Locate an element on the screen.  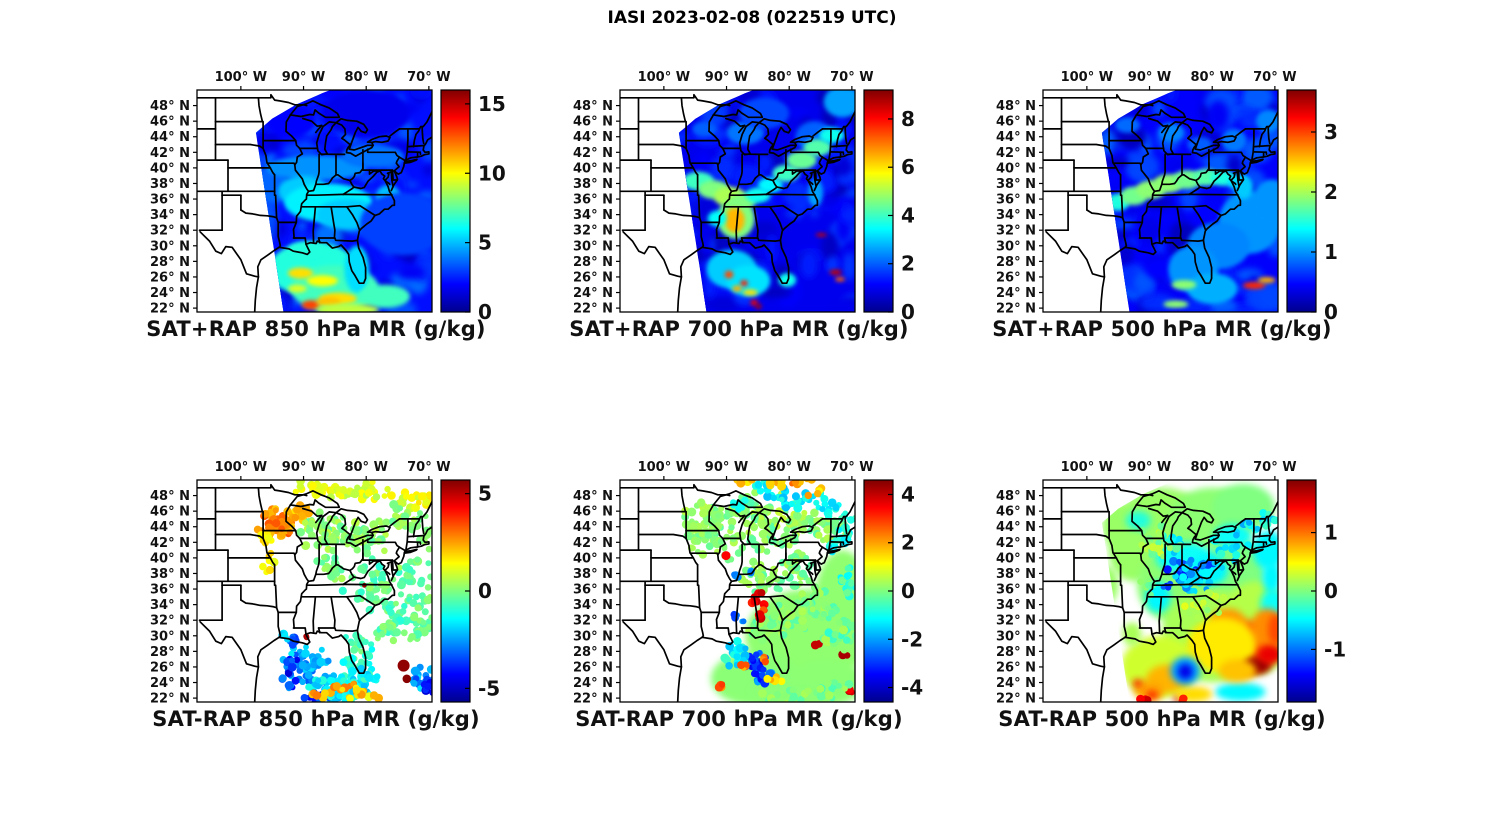
colorbar-tick-label: 3 is located at coordinates (1331, 132).